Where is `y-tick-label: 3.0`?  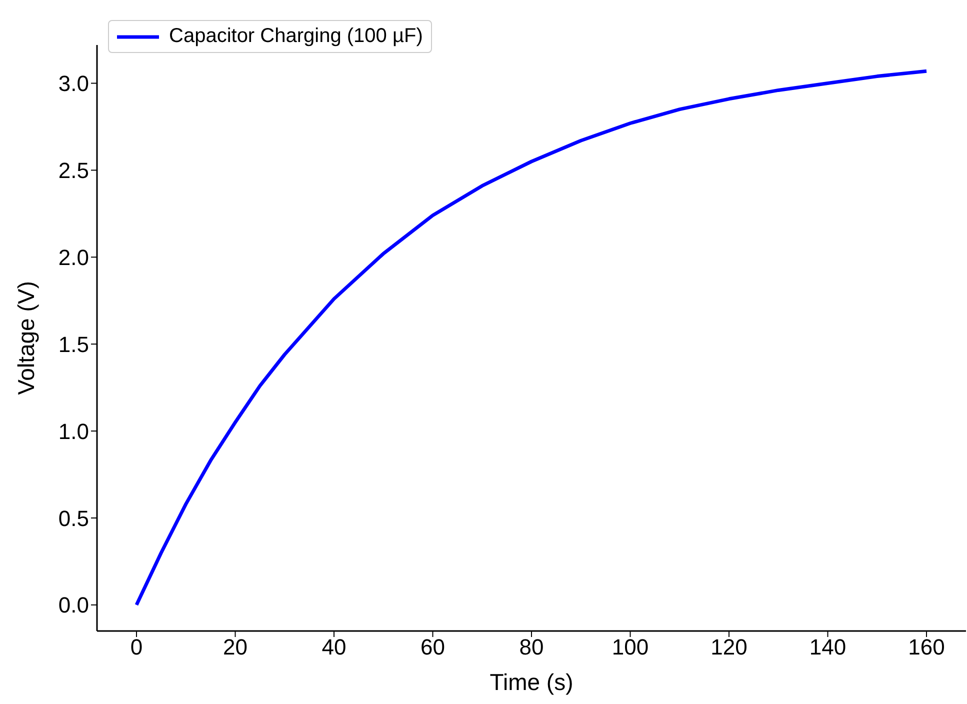
y-tick-label: 3.0 is located at coordinates (73, 83).